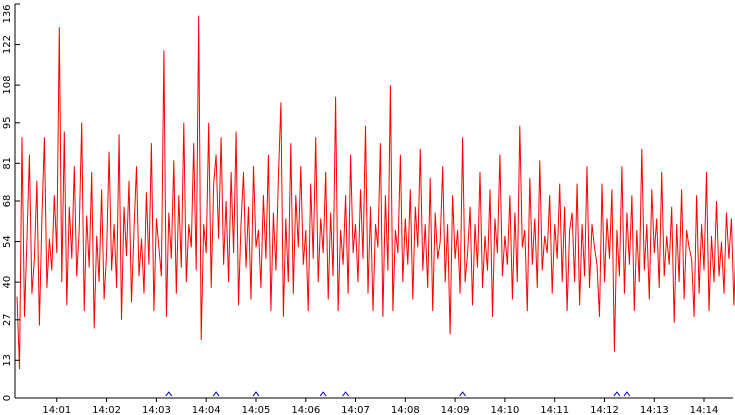 Image resolution: width=735 pixels, height=415 pixels. What do you see at coordinates (7, 163) in the screenshot?
I see `y-tick-label: 81` at bounding box center [7, 163].